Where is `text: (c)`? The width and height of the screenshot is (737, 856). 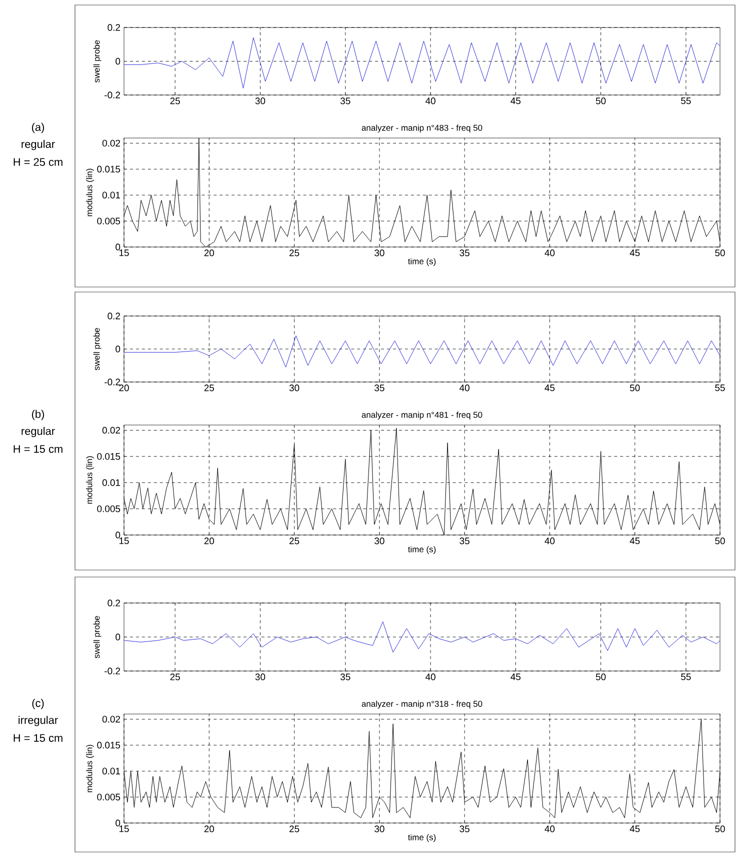 text: (c) is located at coordinates (38, 704).